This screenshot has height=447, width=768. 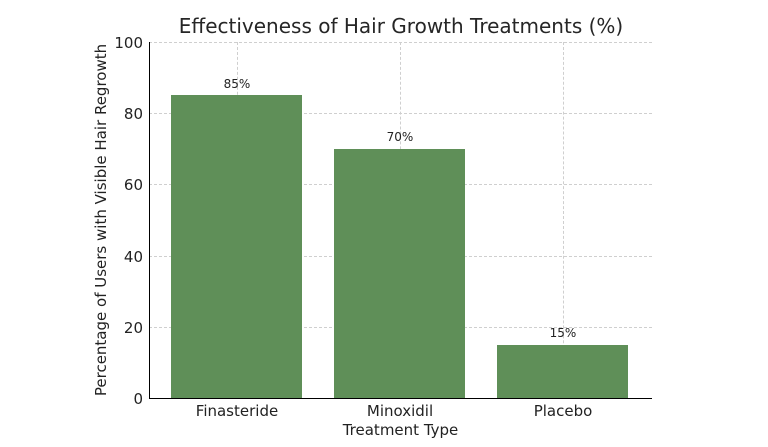 What do you see at coordinates (237, 84) in the screenshot?
I see `value-label-finasteride: 85%` at bounding box center [237, 84].